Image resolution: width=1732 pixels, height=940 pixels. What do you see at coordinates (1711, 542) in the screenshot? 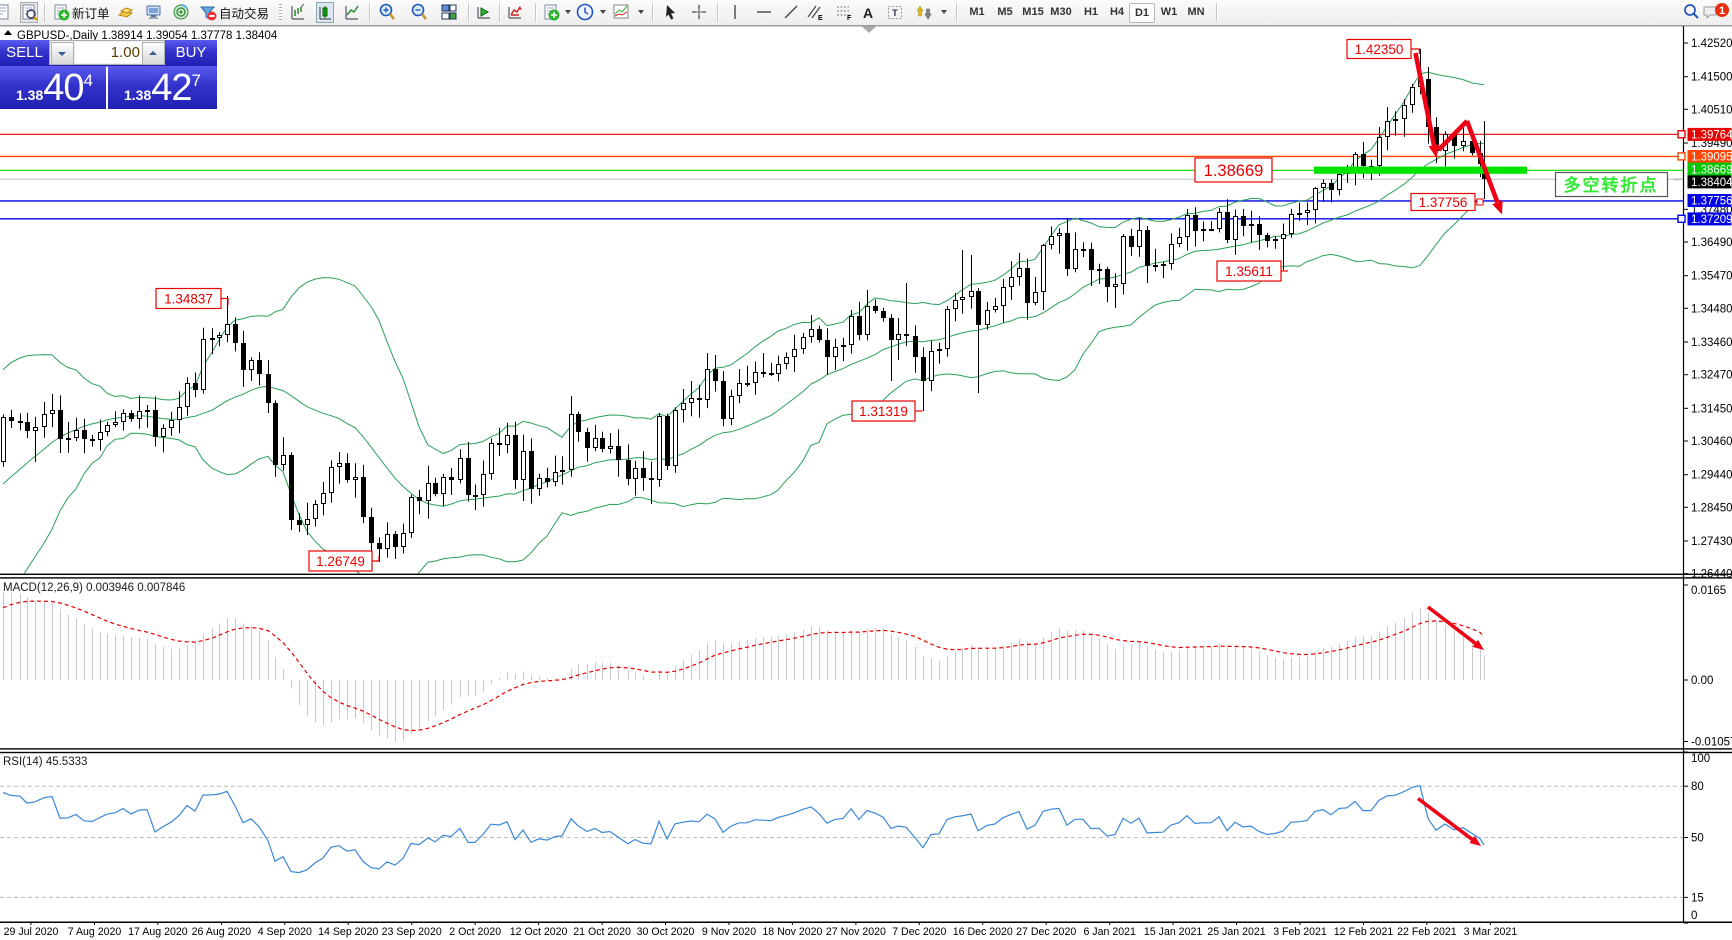
I see `svg-text: 1.27430` at bounding box center [1711, 542].